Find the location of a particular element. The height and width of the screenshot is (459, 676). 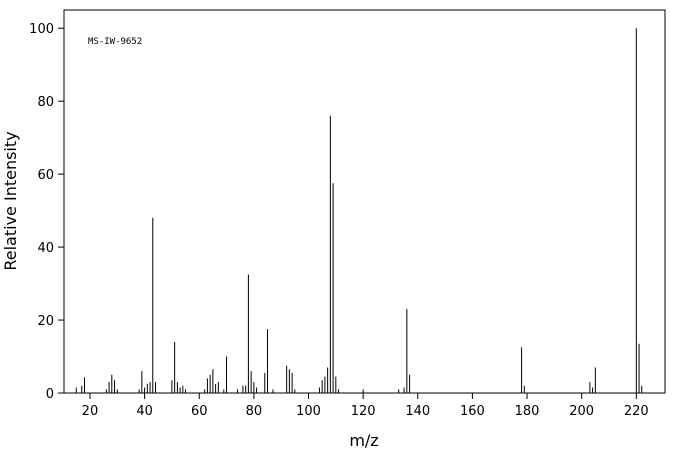

x-tick-label: 200 is located at coordinates (581, 411).